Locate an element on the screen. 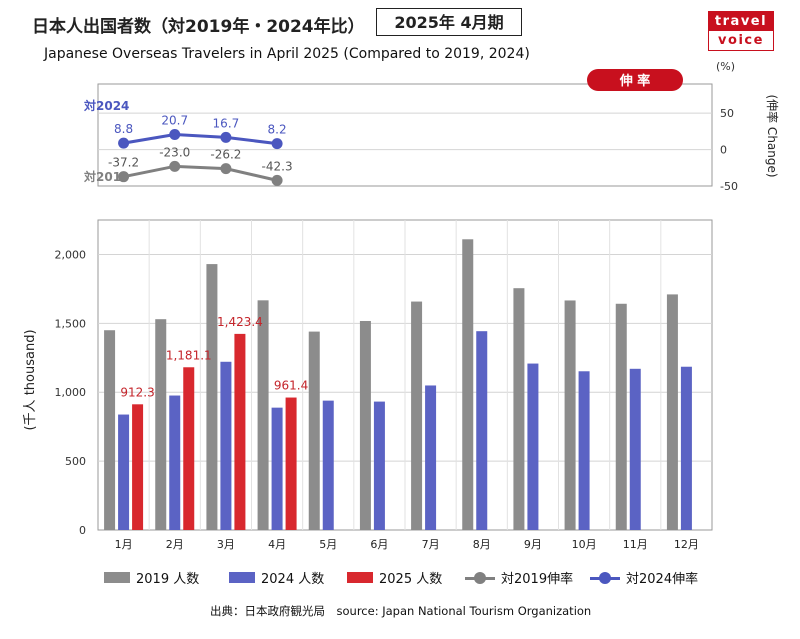 Image resolution: width=800 pixels, height=639 pixels. bar-axis-label: (千人 thousand) is located at coordinates (30, 379).